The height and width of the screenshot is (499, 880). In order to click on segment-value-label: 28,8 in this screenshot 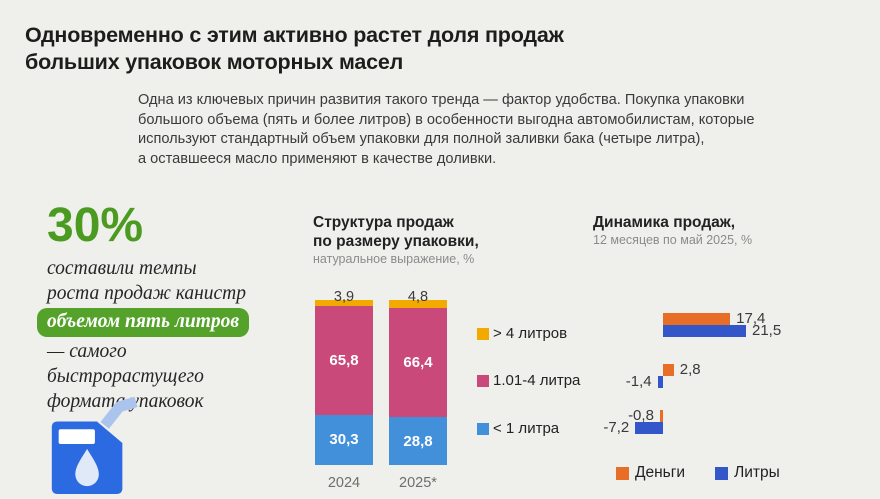, I will do `click(418, 441)`.